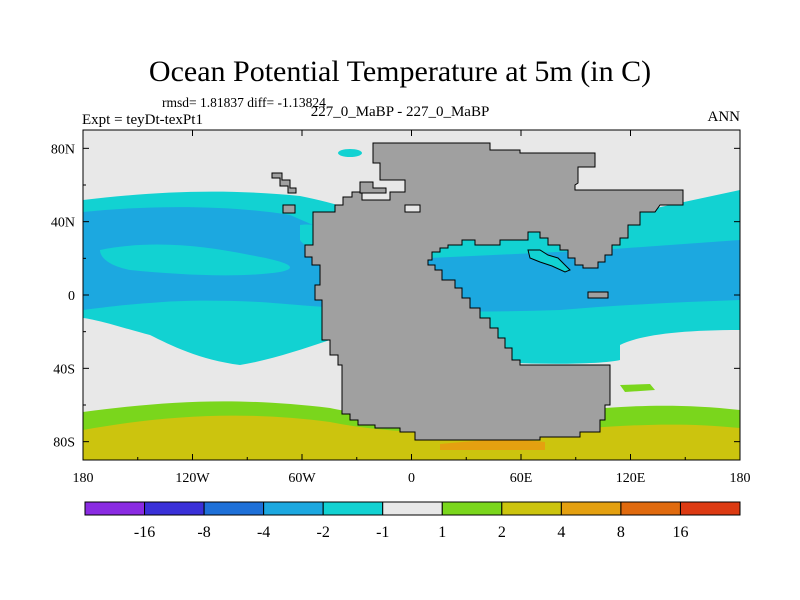 This screenshot has width=800, height=600. What do you see at coordinates (521, 478) in the screenshot?
I see `x-tick-label: 60E` at bounding box center [521, 478].